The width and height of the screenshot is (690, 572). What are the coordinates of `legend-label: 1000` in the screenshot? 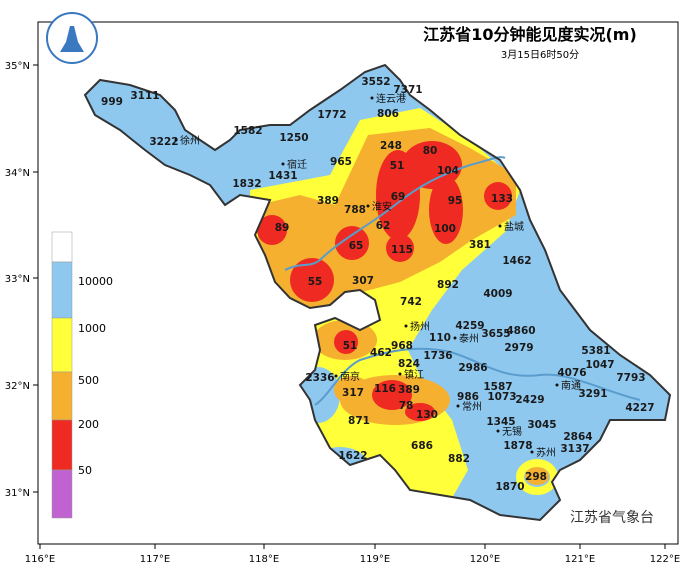 It's located at (92, 328).